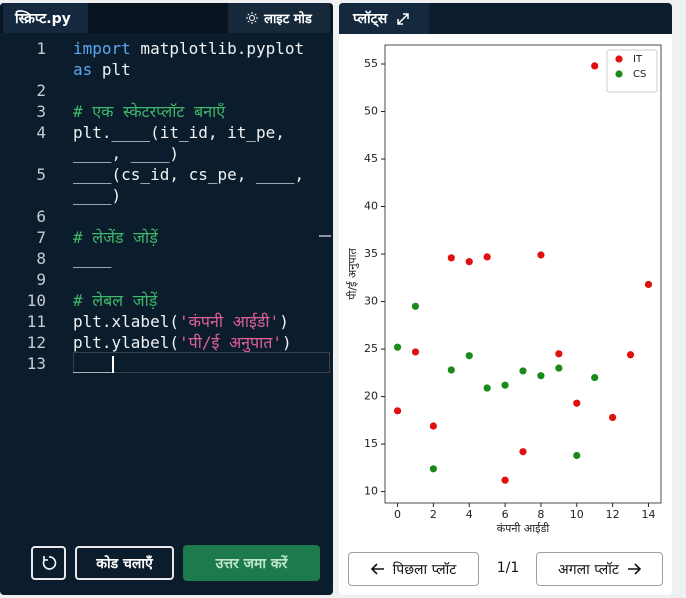 This screenshot has height=598, width=686. What do you see at coordinates (251, 563) in the screenshot?
I see `submit-button: उत्तर जमा करें` at bounding box center [251, 563].